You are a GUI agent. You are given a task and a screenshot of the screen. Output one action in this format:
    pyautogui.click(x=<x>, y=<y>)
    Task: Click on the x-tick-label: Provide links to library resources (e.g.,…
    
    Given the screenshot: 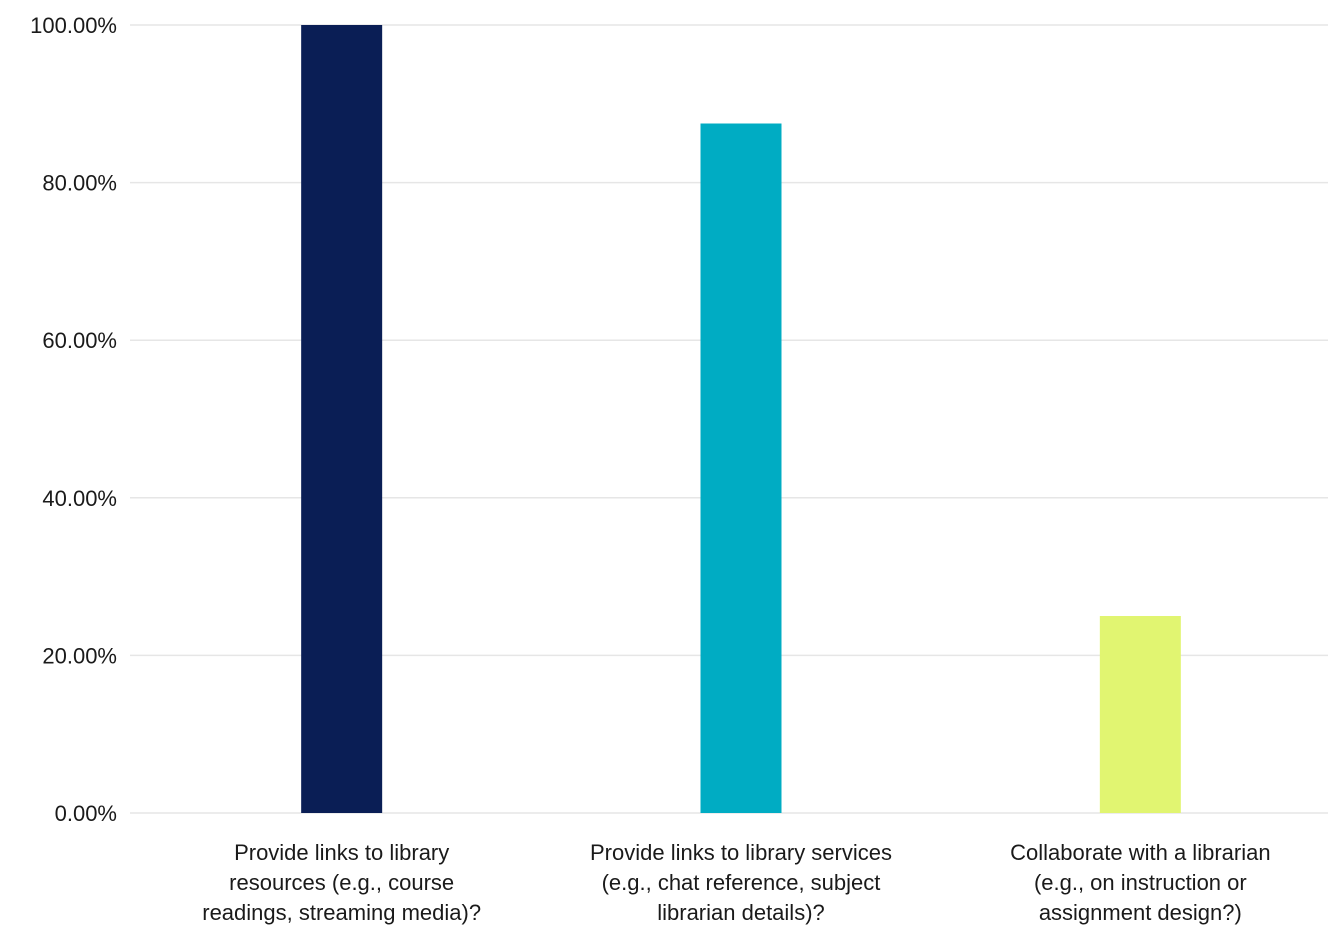 What is the action you would take?
    pyautogui.click(x=341, y=882)
    